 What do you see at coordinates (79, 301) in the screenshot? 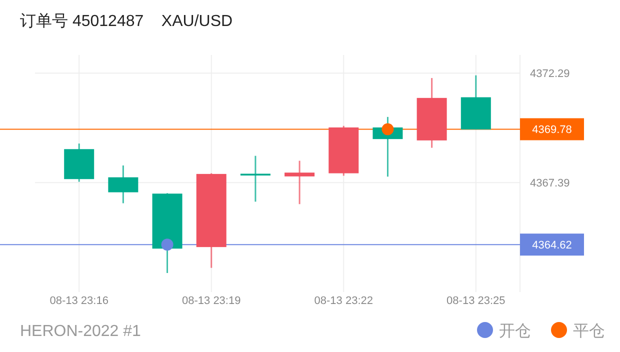
I see `x-tick-label: 08-13 23:16` at bounding box center [79, 301].